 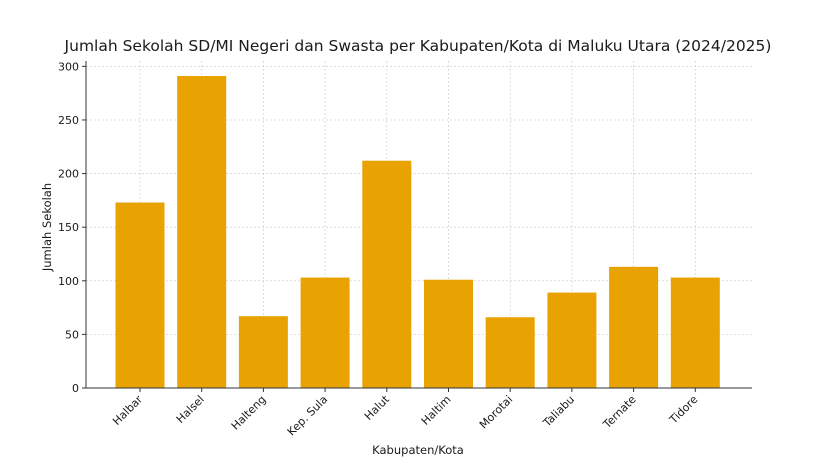 I want to click on x-tick-label: Tidore, so click(x=683, y=410).